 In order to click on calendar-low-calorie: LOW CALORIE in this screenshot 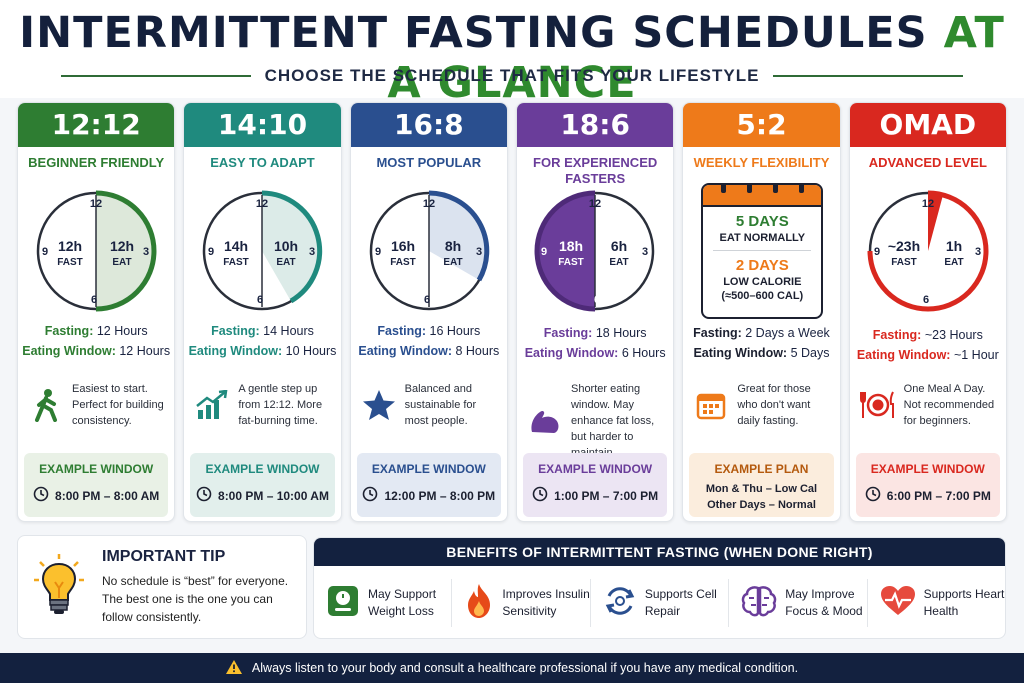, I will do `click(762, 282)`.